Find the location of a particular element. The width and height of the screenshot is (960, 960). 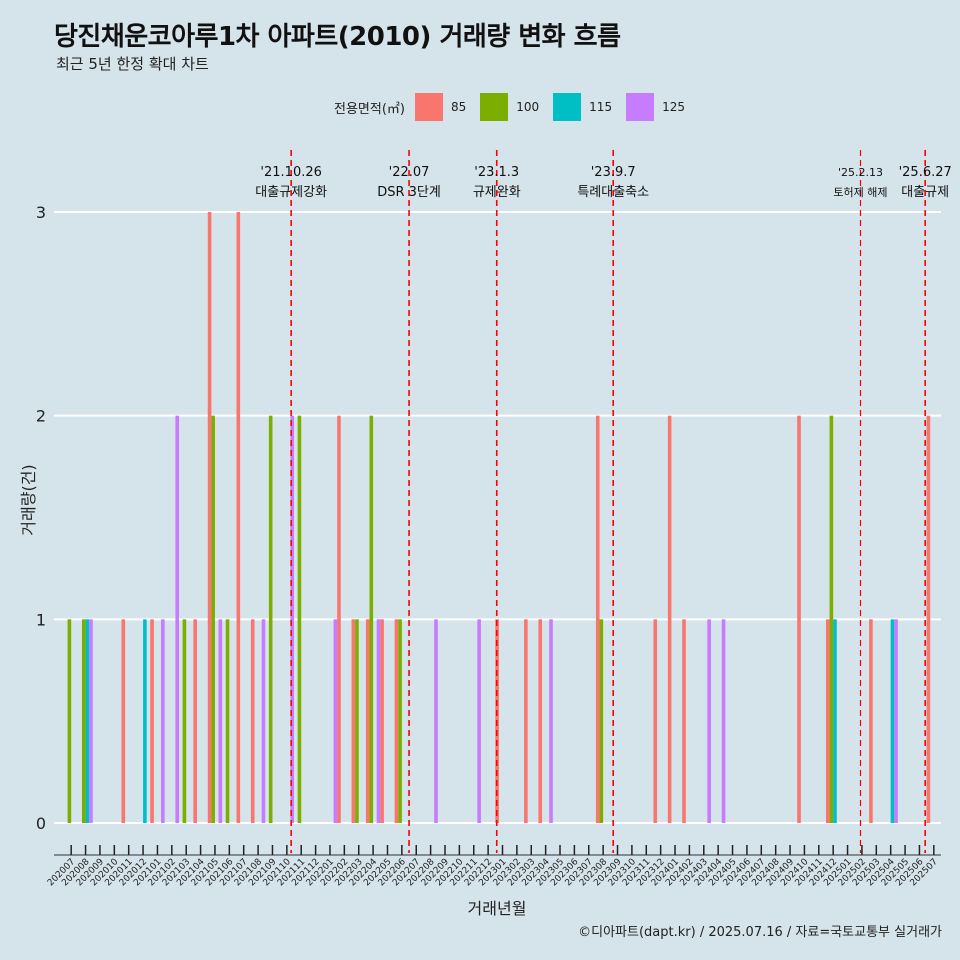

legend-title: 전용면적(㎡) is located at coordinates (369, 109).